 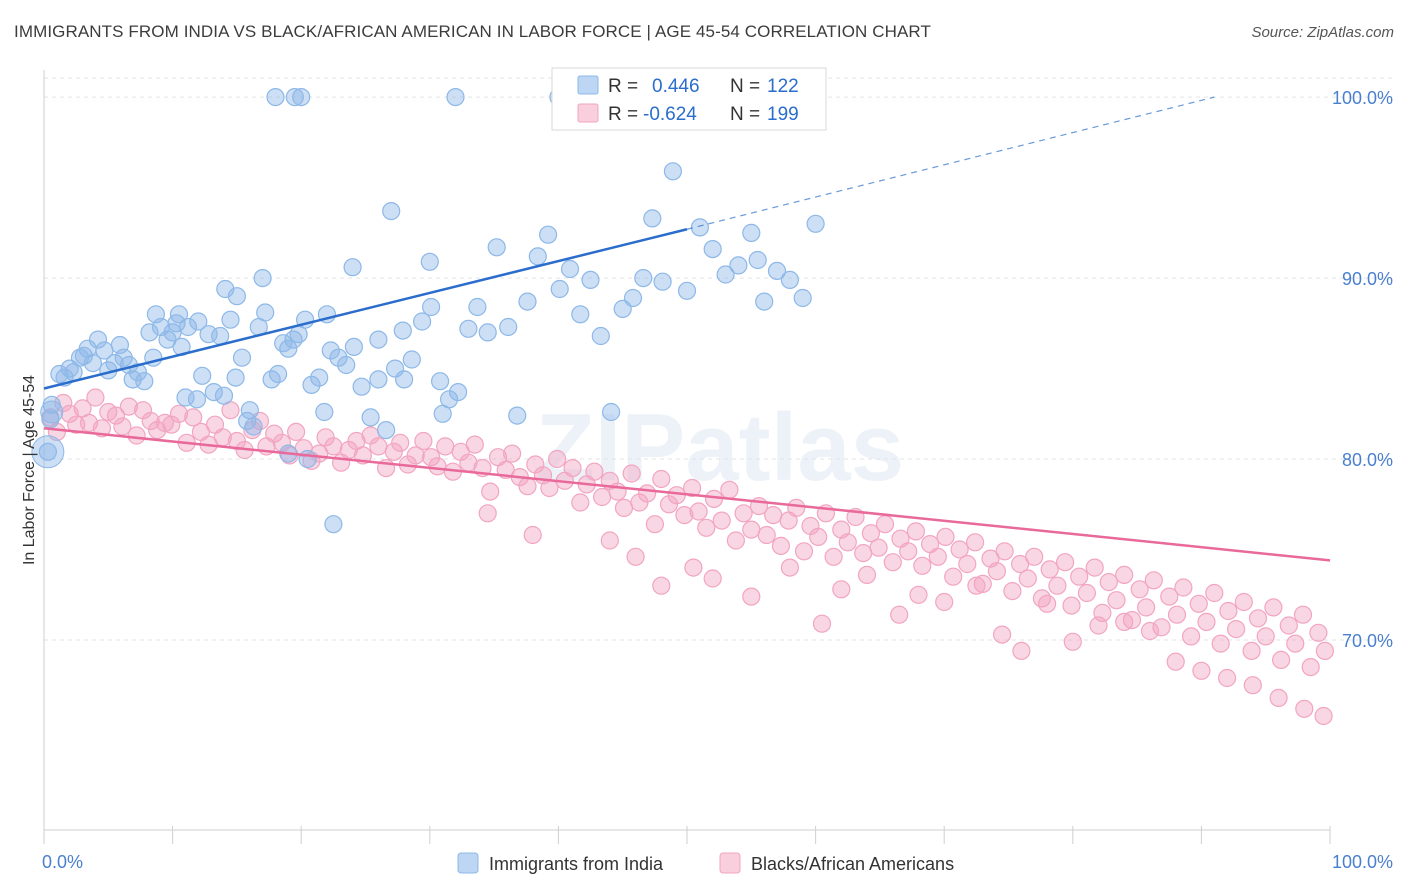 I want to click on legend-india-label: Immigrants from India, so click(x=576, y=864).